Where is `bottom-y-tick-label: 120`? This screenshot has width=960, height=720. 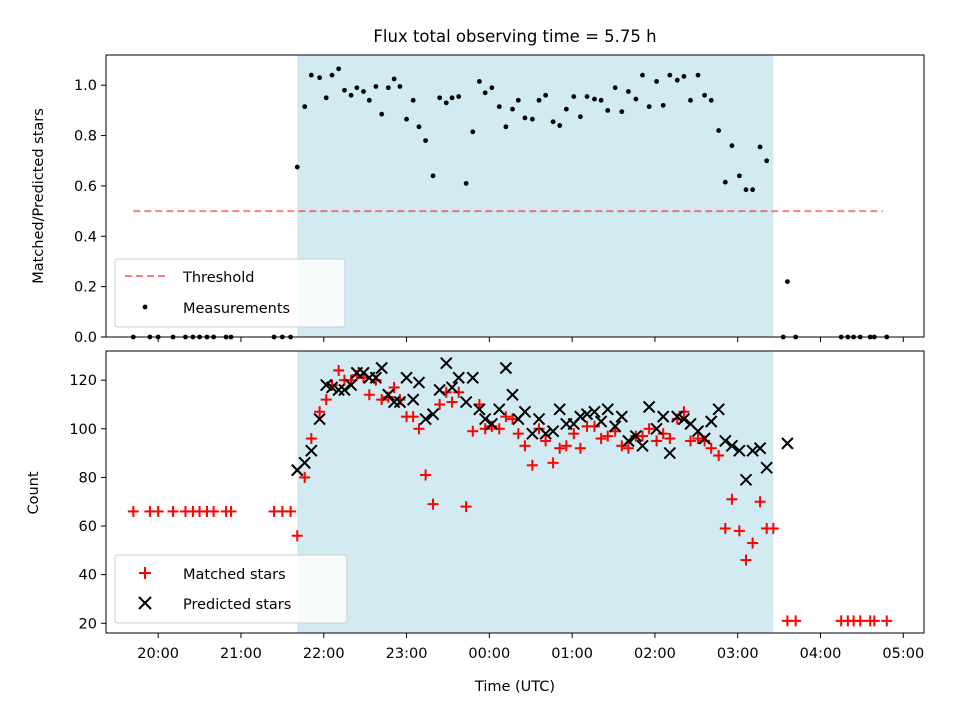 bottom-y-tick-label: 120 is located at coordinates (83, 381).